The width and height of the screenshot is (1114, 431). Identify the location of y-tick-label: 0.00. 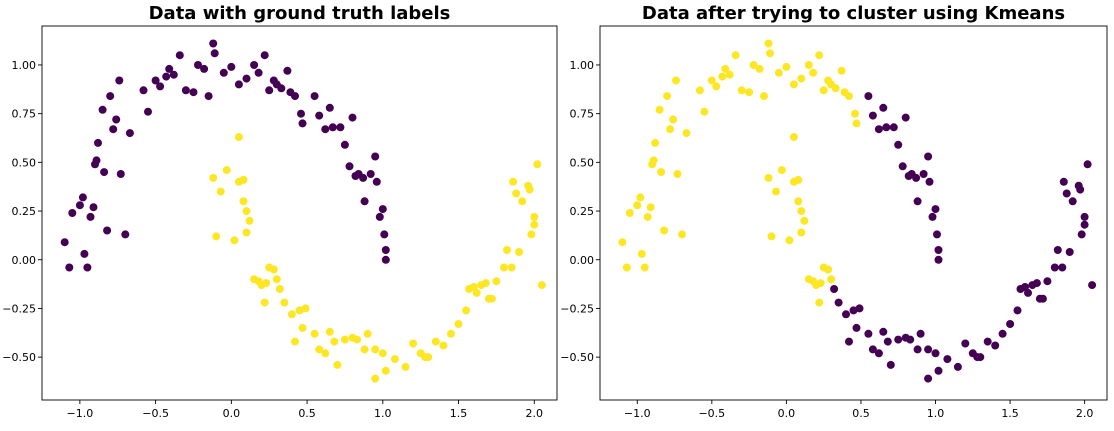
(582, 260).